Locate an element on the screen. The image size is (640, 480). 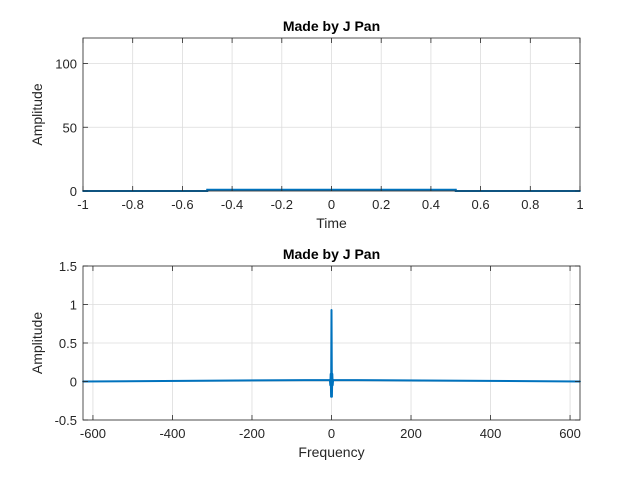
freq-x-tick-label: -600 is located at coordinates (93, 433).